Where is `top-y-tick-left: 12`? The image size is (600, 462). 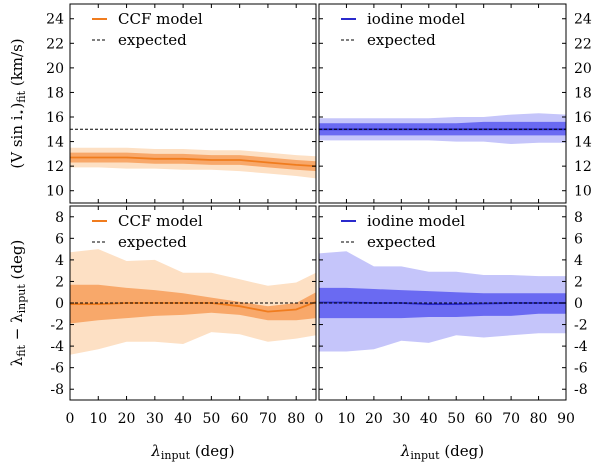 top-y-tick-left: 12 is located at coordinates (55, 167).